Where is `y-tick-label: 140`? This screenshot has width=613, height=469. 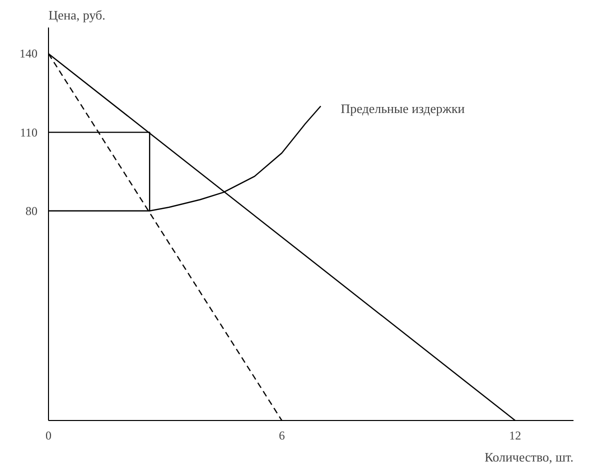
y-tick-label: 140 is located at coordinates (29, 53).